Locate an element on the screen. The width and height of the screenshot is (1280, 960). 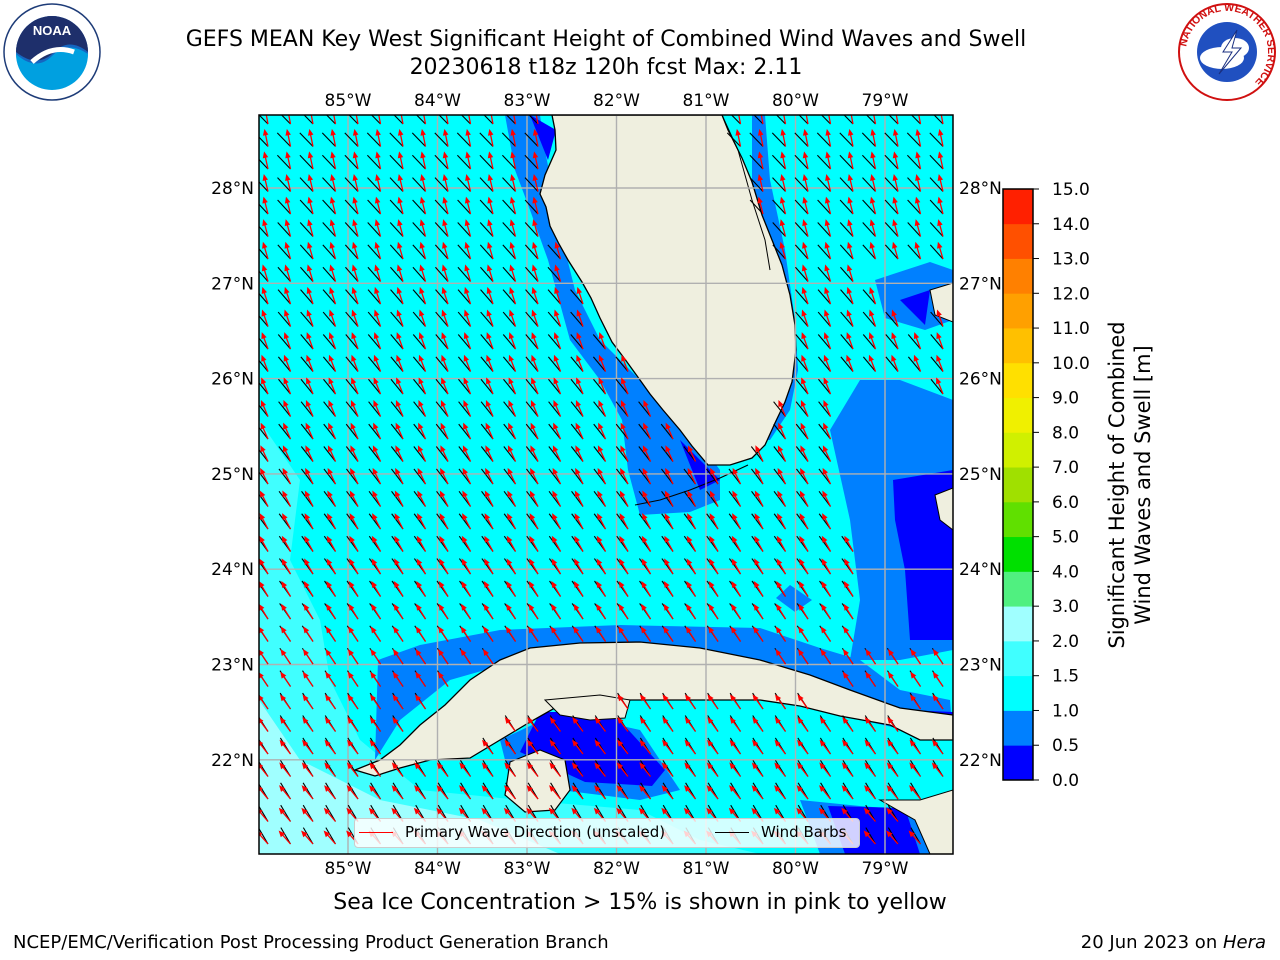
colorbar-tick-label: 8.0 is located at coordinates (1065, 433).